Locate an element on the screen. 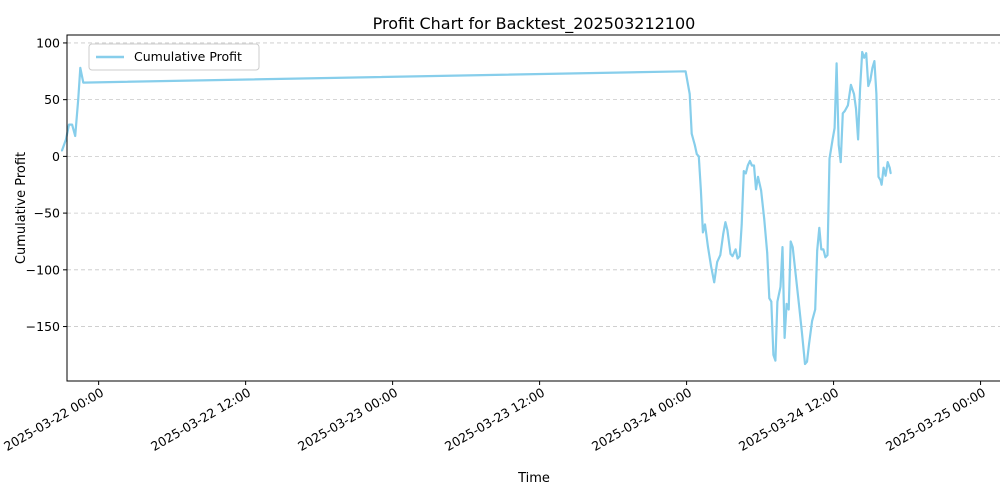 This screenshot has height=500, width=1000. x-axis-label: Time is located at coordinates (533, 478).